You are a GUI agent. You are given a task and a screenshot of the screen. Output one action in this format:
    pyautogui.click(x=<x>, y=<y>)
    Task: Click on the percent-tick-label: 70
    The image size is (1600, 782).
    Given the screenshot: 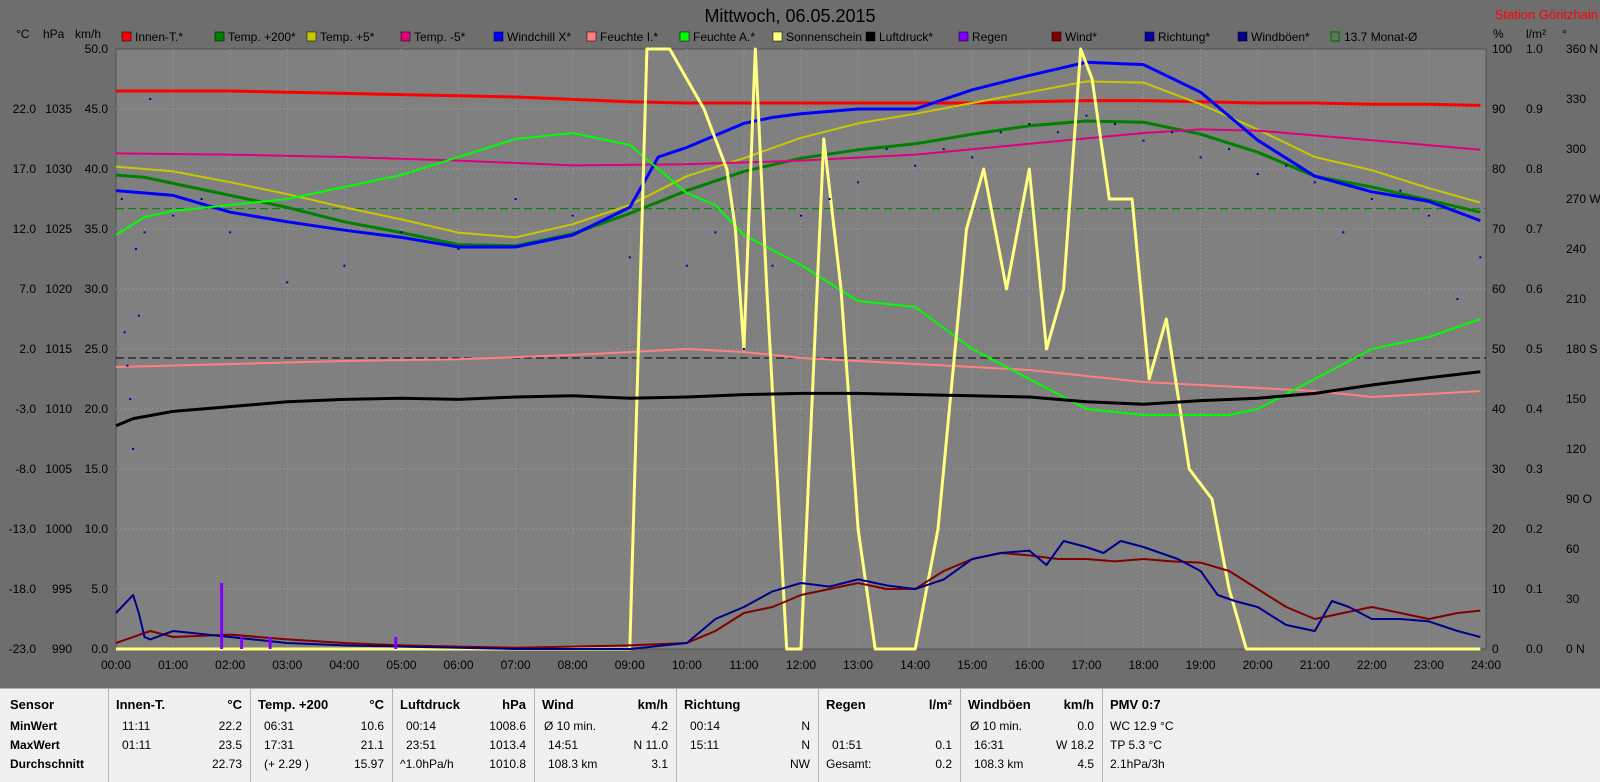 What is the action you would take?
    pyautogui.click(x=1499, y=229)
    